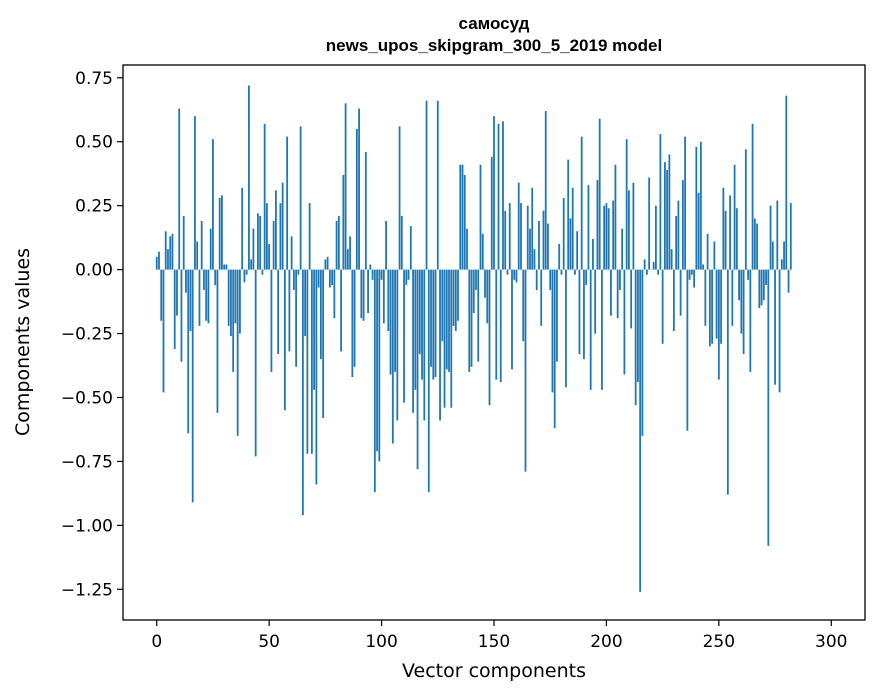 The width and height of the screenshot is (880, 696). I want to click on x-tick-label: 300, so click(831, 642).